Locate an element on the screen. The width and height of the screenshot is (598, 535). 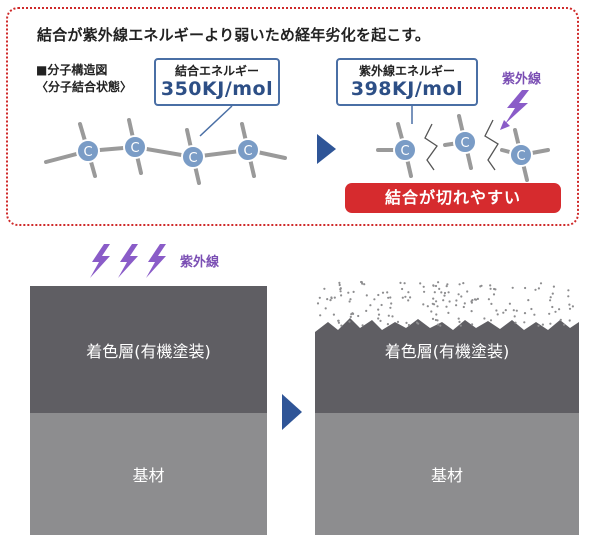
broken-carbon-atoms: C C C is located at coordinates (463, 148).